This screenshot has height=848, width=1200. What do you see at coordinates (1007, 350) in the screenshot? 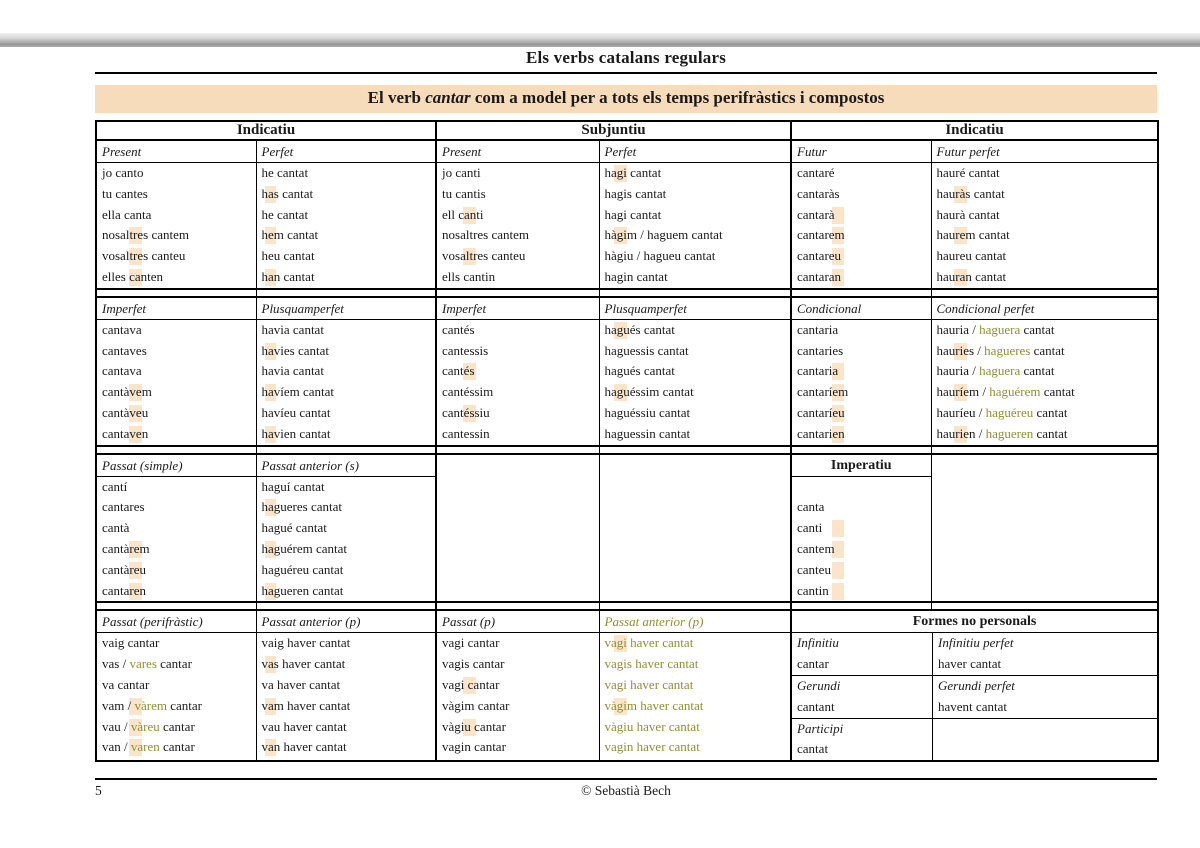
I see `verb-form-alt: hagueres` at bounding box center [1007, 350].